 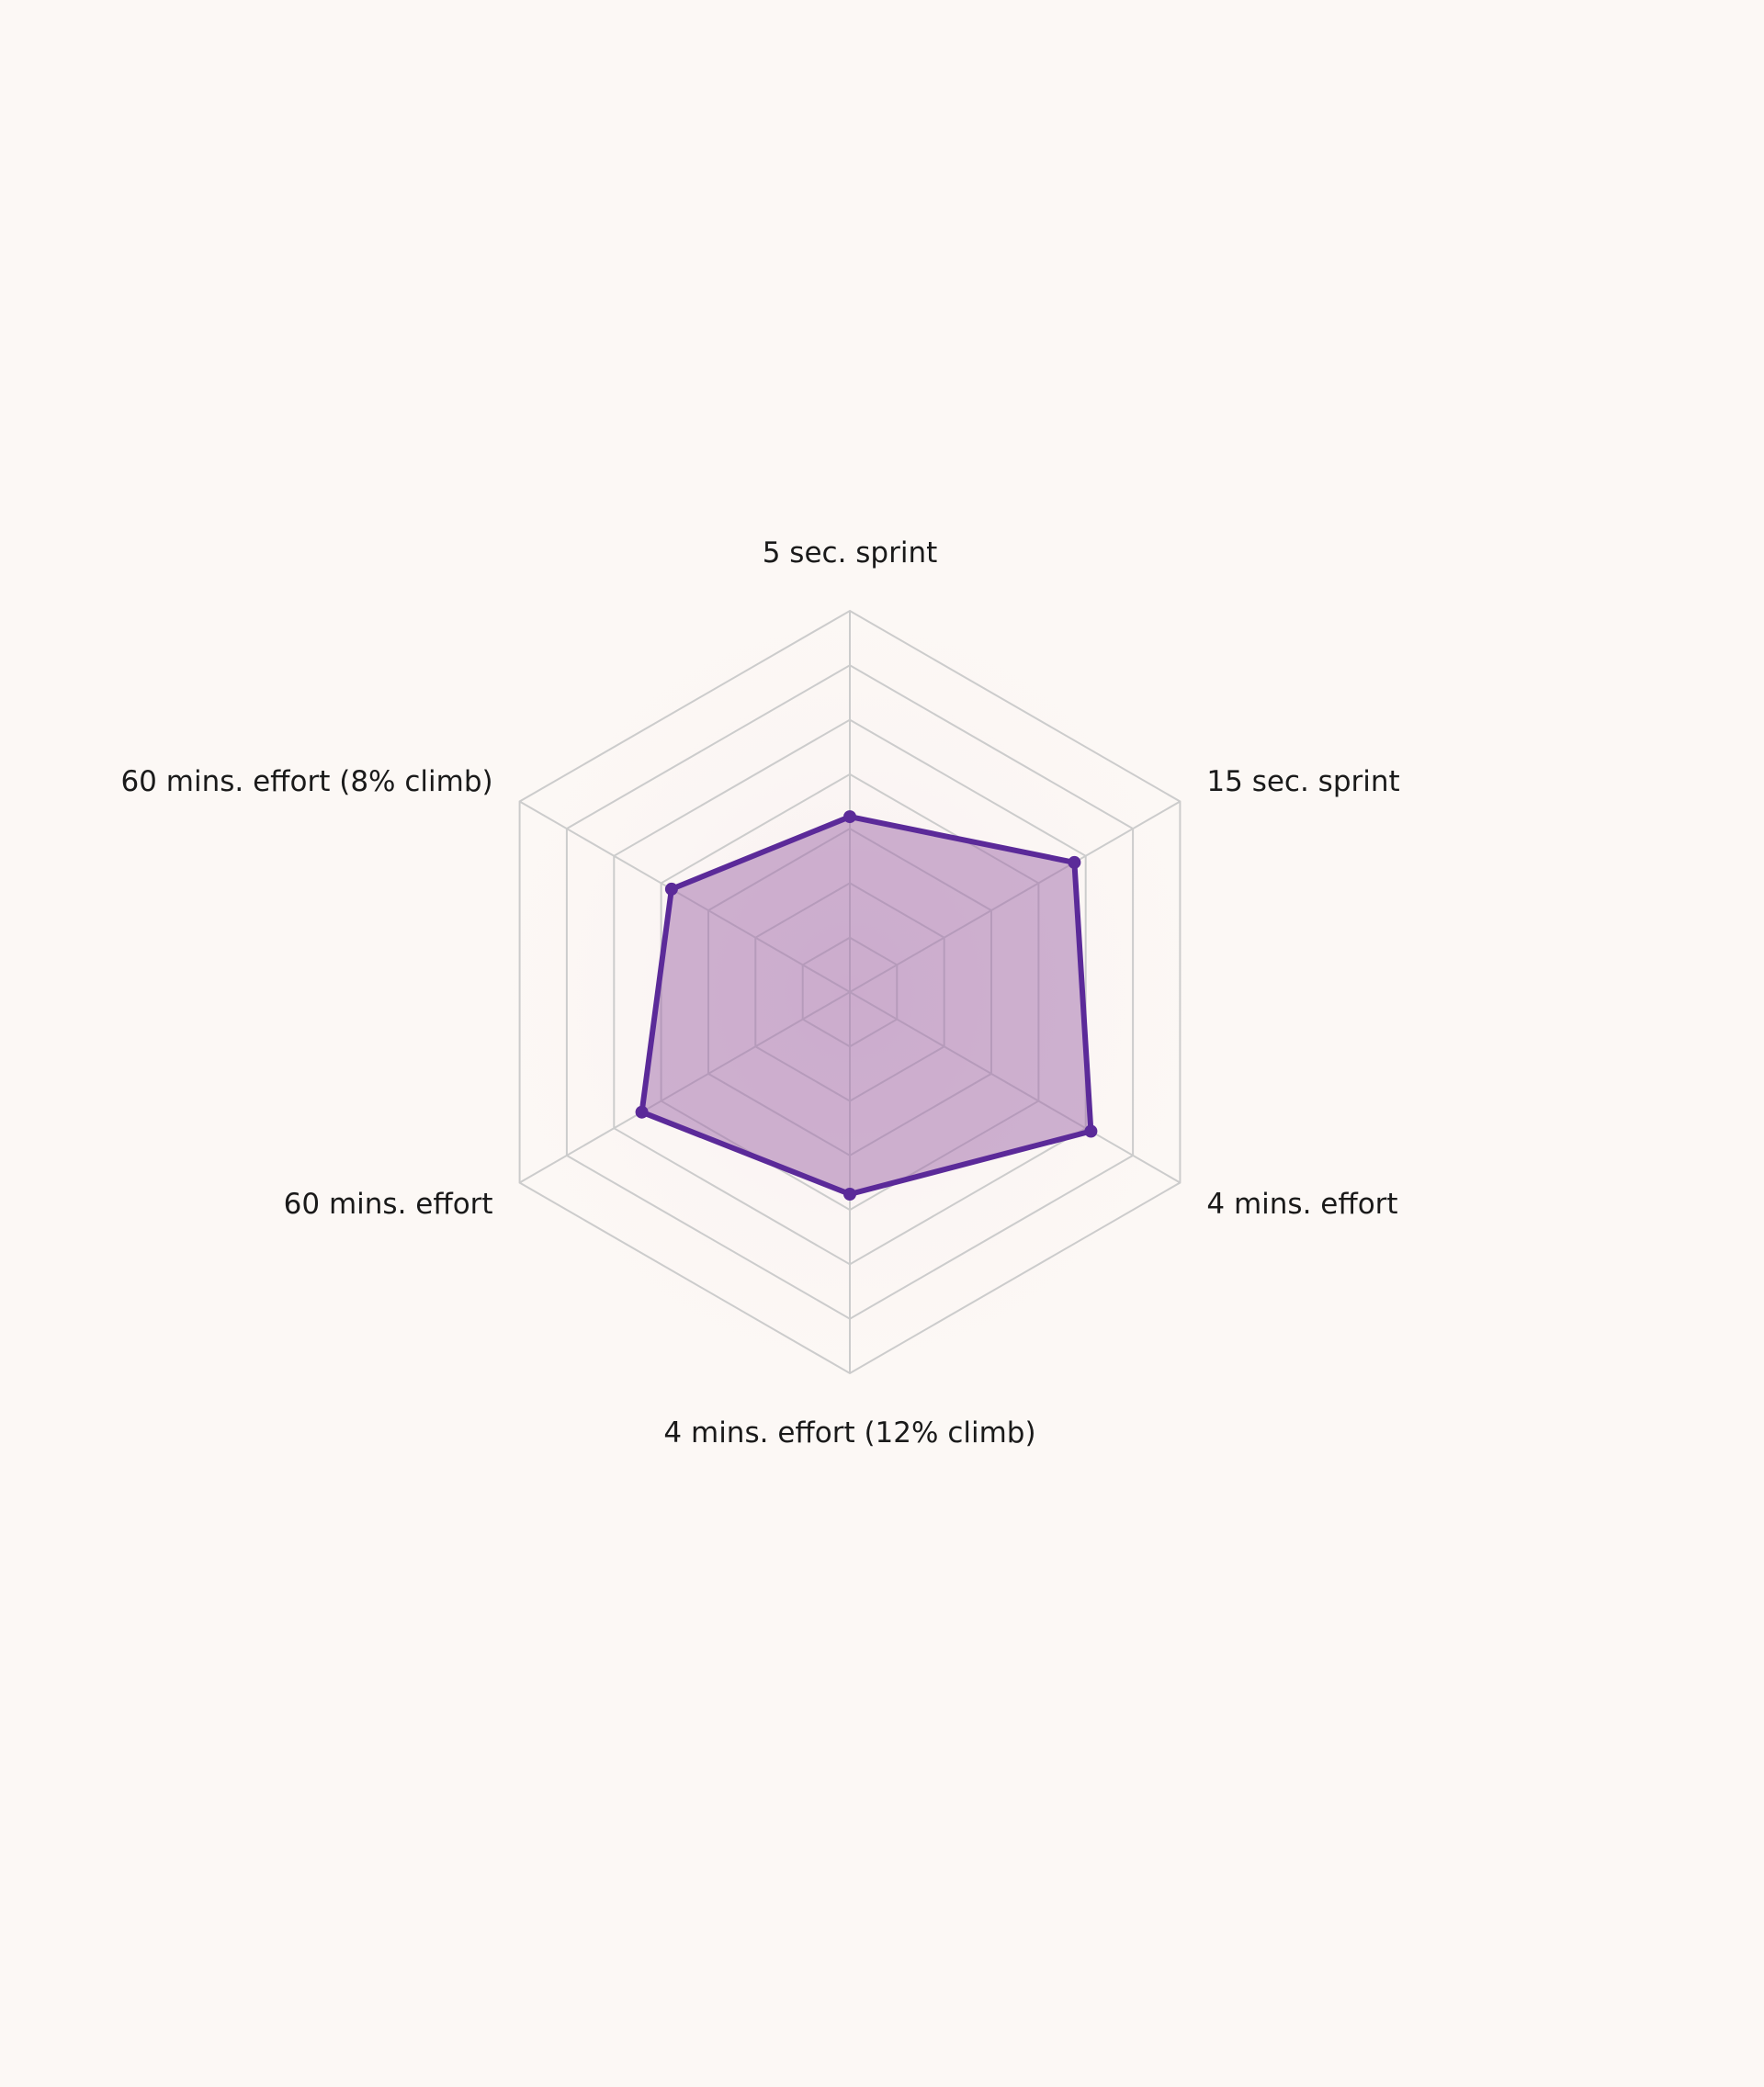 What do you see at coordinates (1301, 1204) in the screenshot?
I see `axis-label-2: 4 mins. effort` at bounding box center [1301, 1204].